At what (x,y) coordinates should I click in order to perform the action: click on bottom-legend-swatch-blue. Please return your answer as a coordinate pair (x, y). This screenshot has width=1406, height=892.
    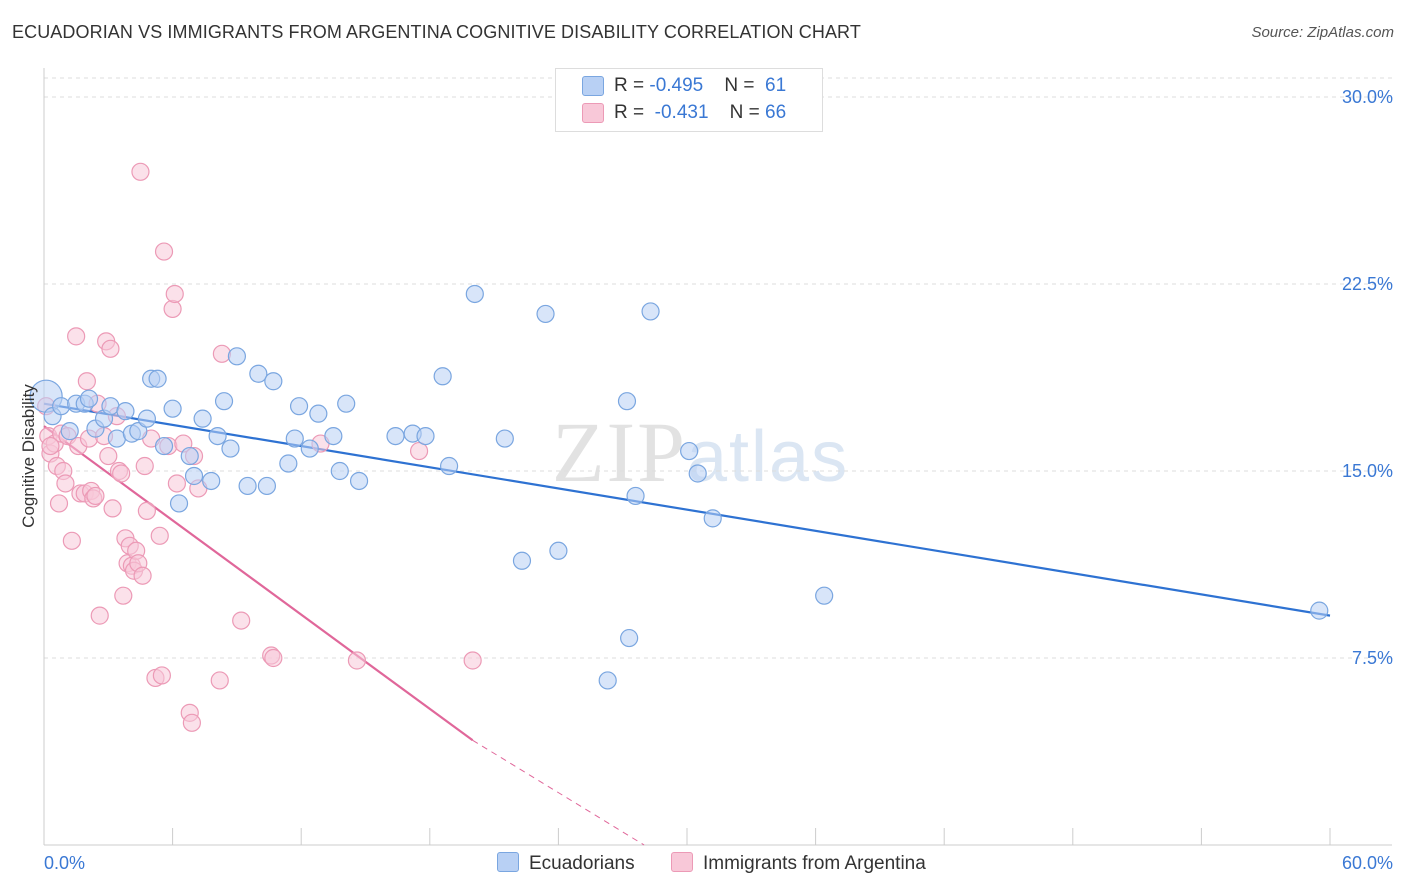
    Looking at the image, I should click on (508, 862).